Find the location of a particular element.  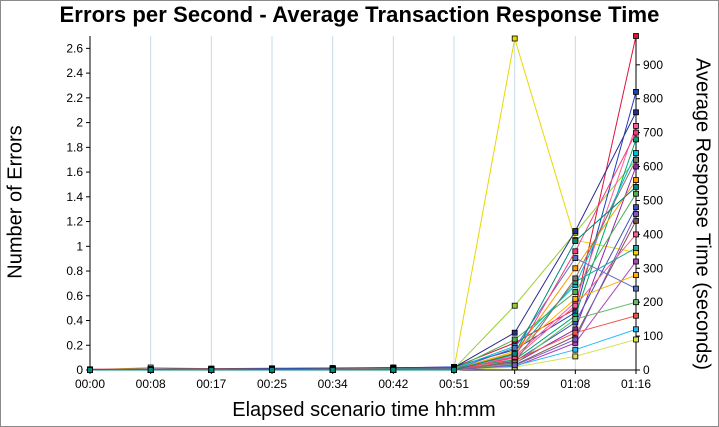

y-left-tick-label: 2 is located at coordinates (79, 123).